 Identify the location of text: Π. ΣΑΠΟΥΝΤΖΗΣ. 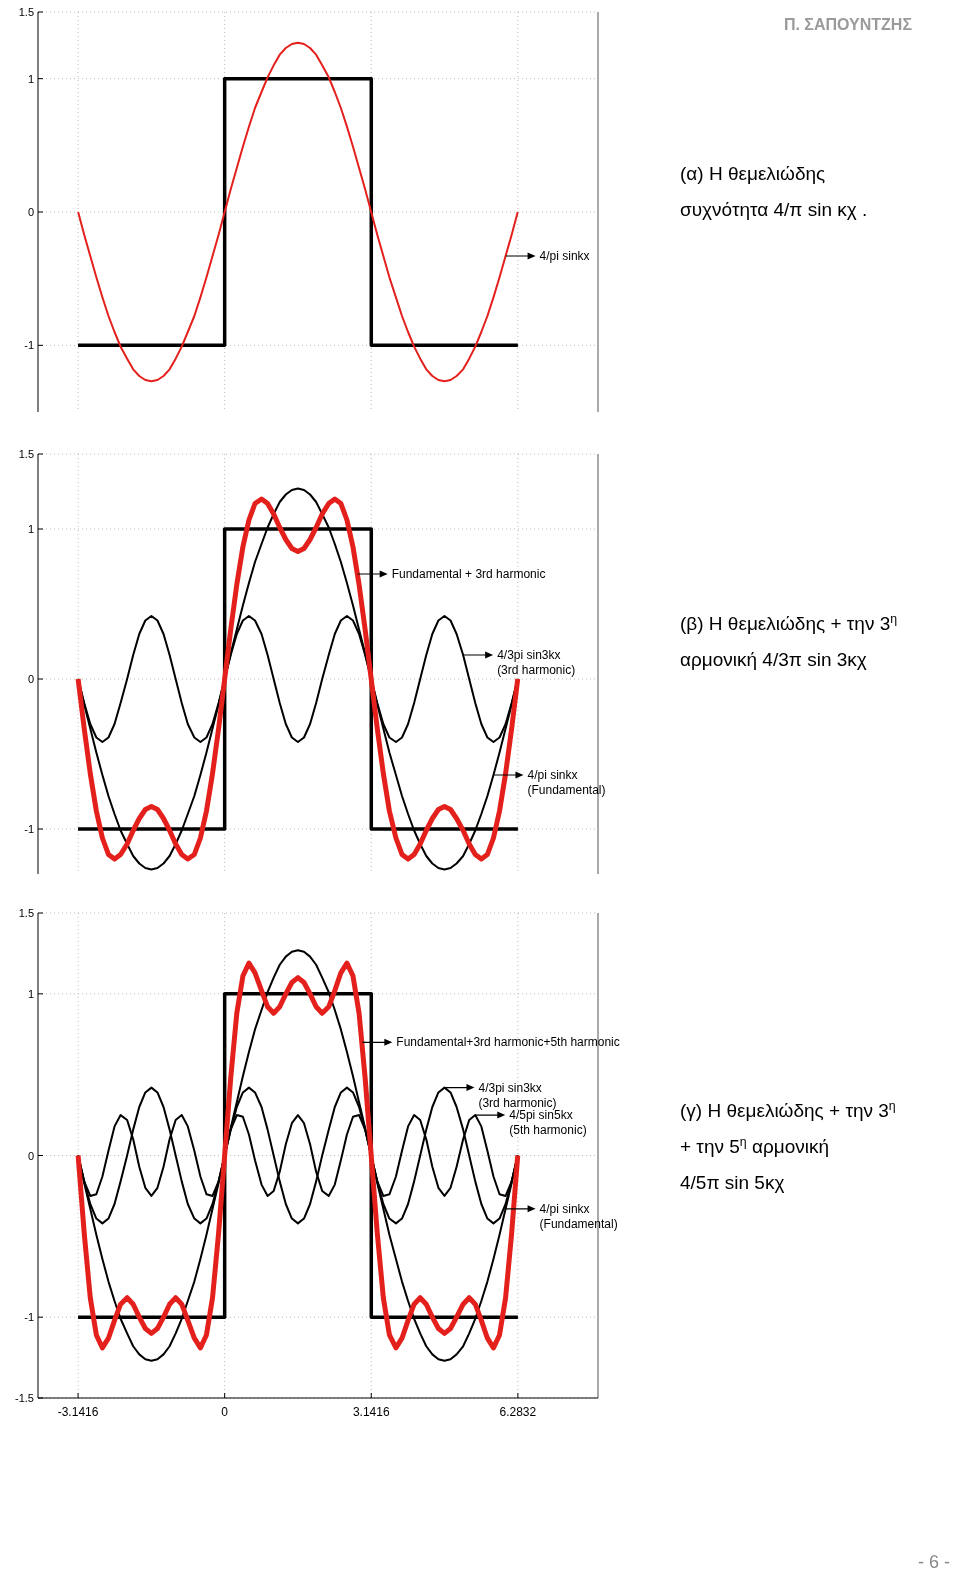
(848, 24).